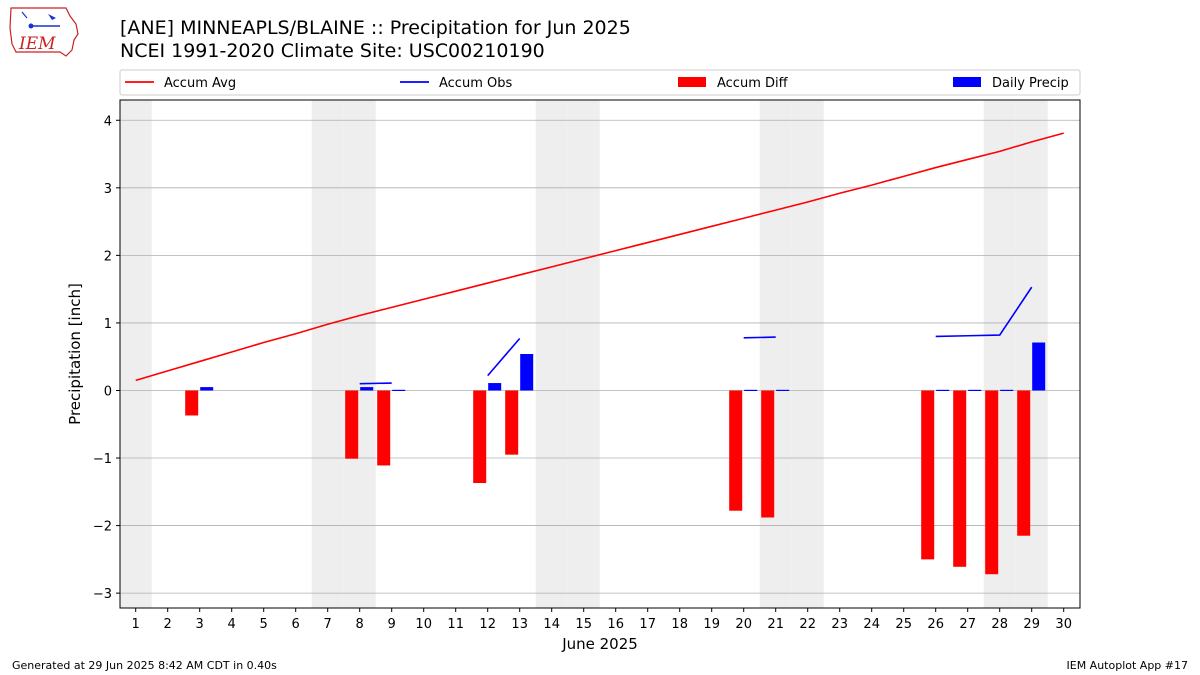  Describe the element at coordinates (75, 354) in the screenshot. I see `y-axis-label: Precipitation [inch]` at that location.